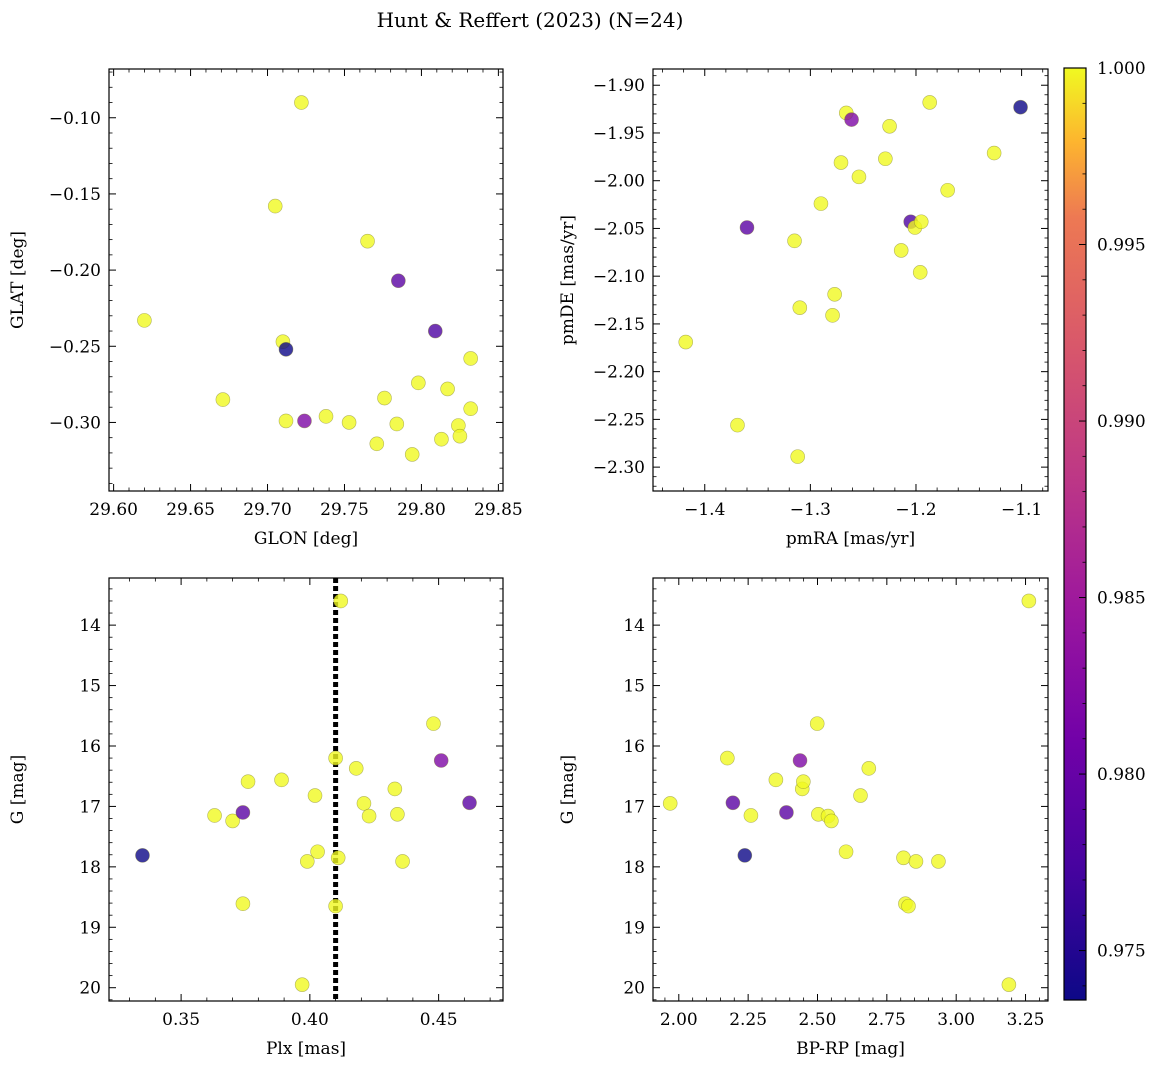 The height and width of the screenshot is (1068, 1161). I want to click on colorbar-tick-label: 0.975, so click(1121, 952).